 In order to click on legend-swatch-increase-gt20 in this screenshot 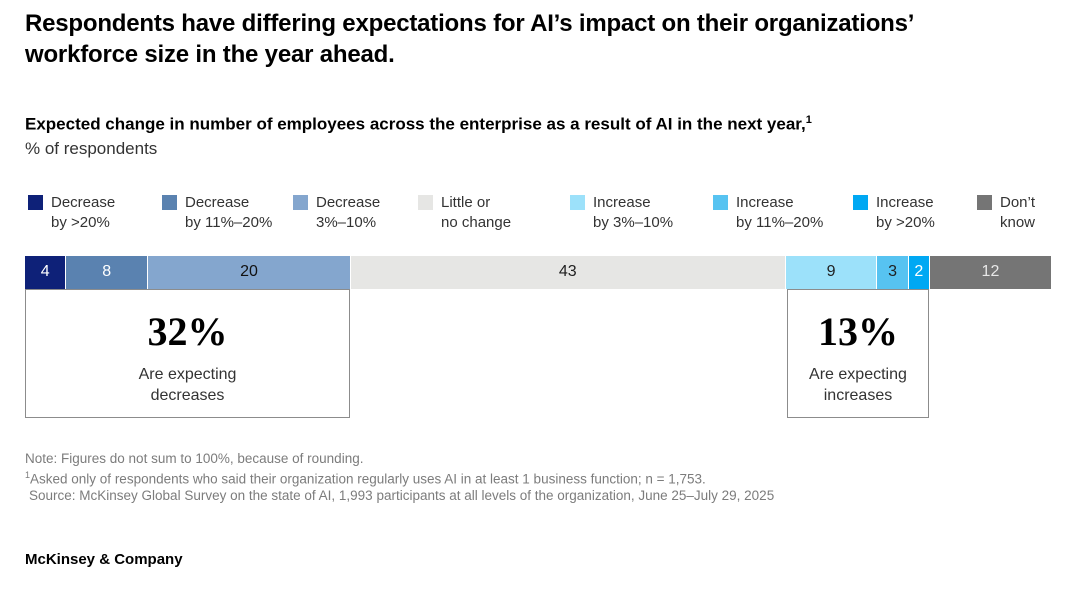, I will do `click(860, 202)`.